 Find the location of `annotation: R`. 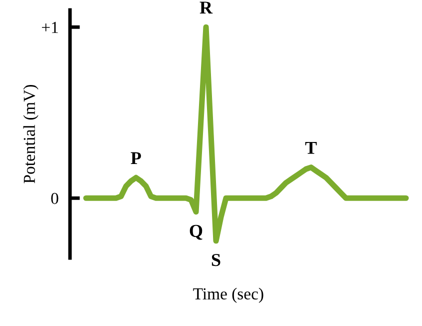

annotation: R is located at coordinates (206, 8).